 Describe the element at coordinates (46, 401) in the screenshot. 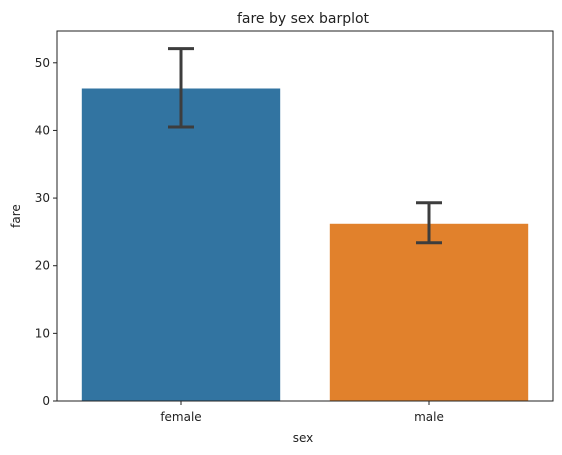

I see `y-tick-label: 0` at that location.